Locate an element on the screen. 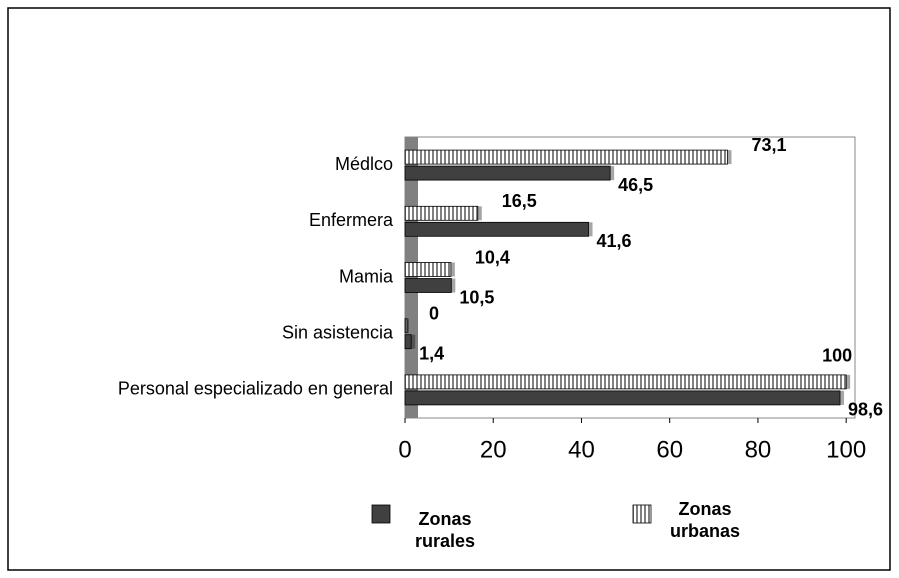  value-label: 1,4 is located at coordinates (431, 353).